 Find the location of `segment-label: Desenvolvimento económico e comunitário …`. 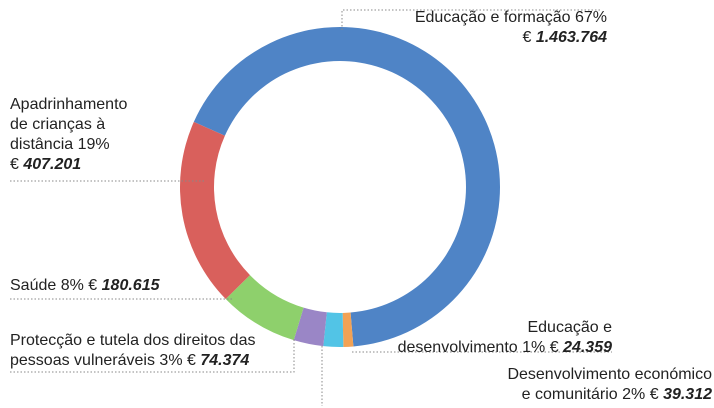

segment-label: Desenvolvimento económico e comunitário … is located at coordinates (562, 385).